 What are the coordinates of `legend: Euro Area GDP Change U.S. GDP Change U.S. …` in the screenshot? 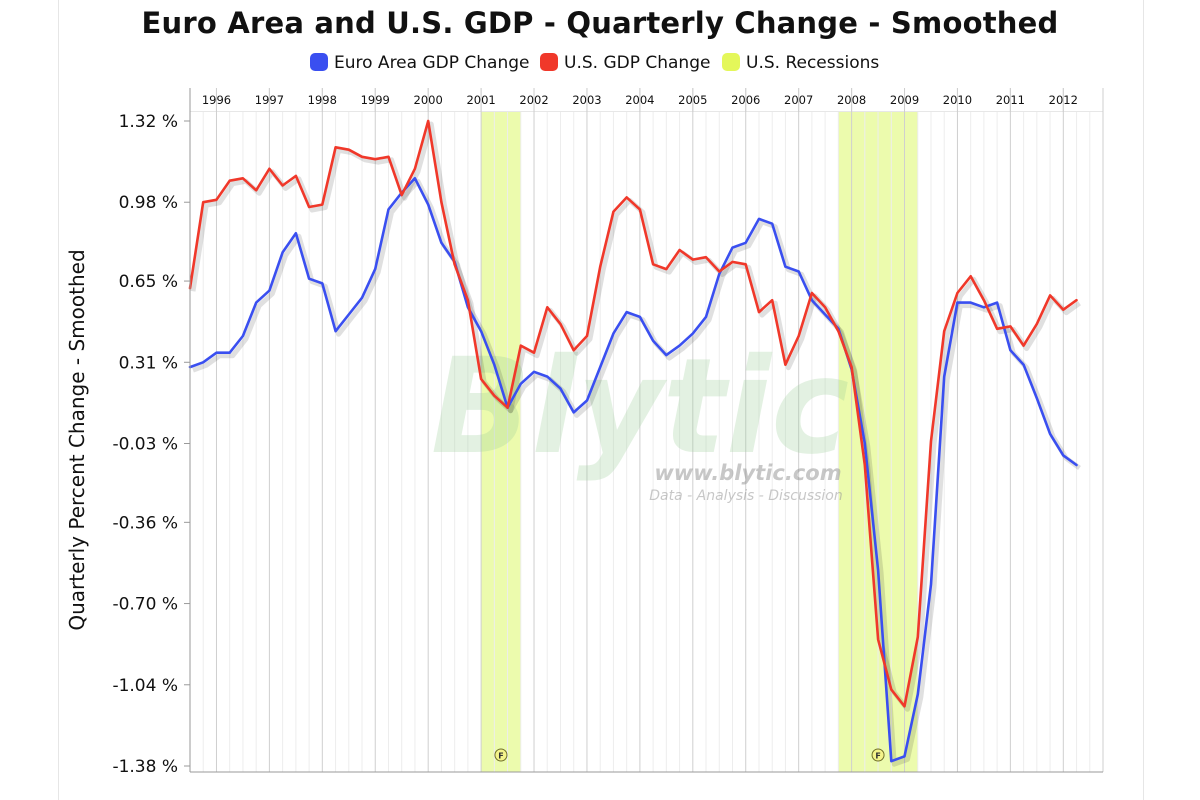 It's located at (594, 63).